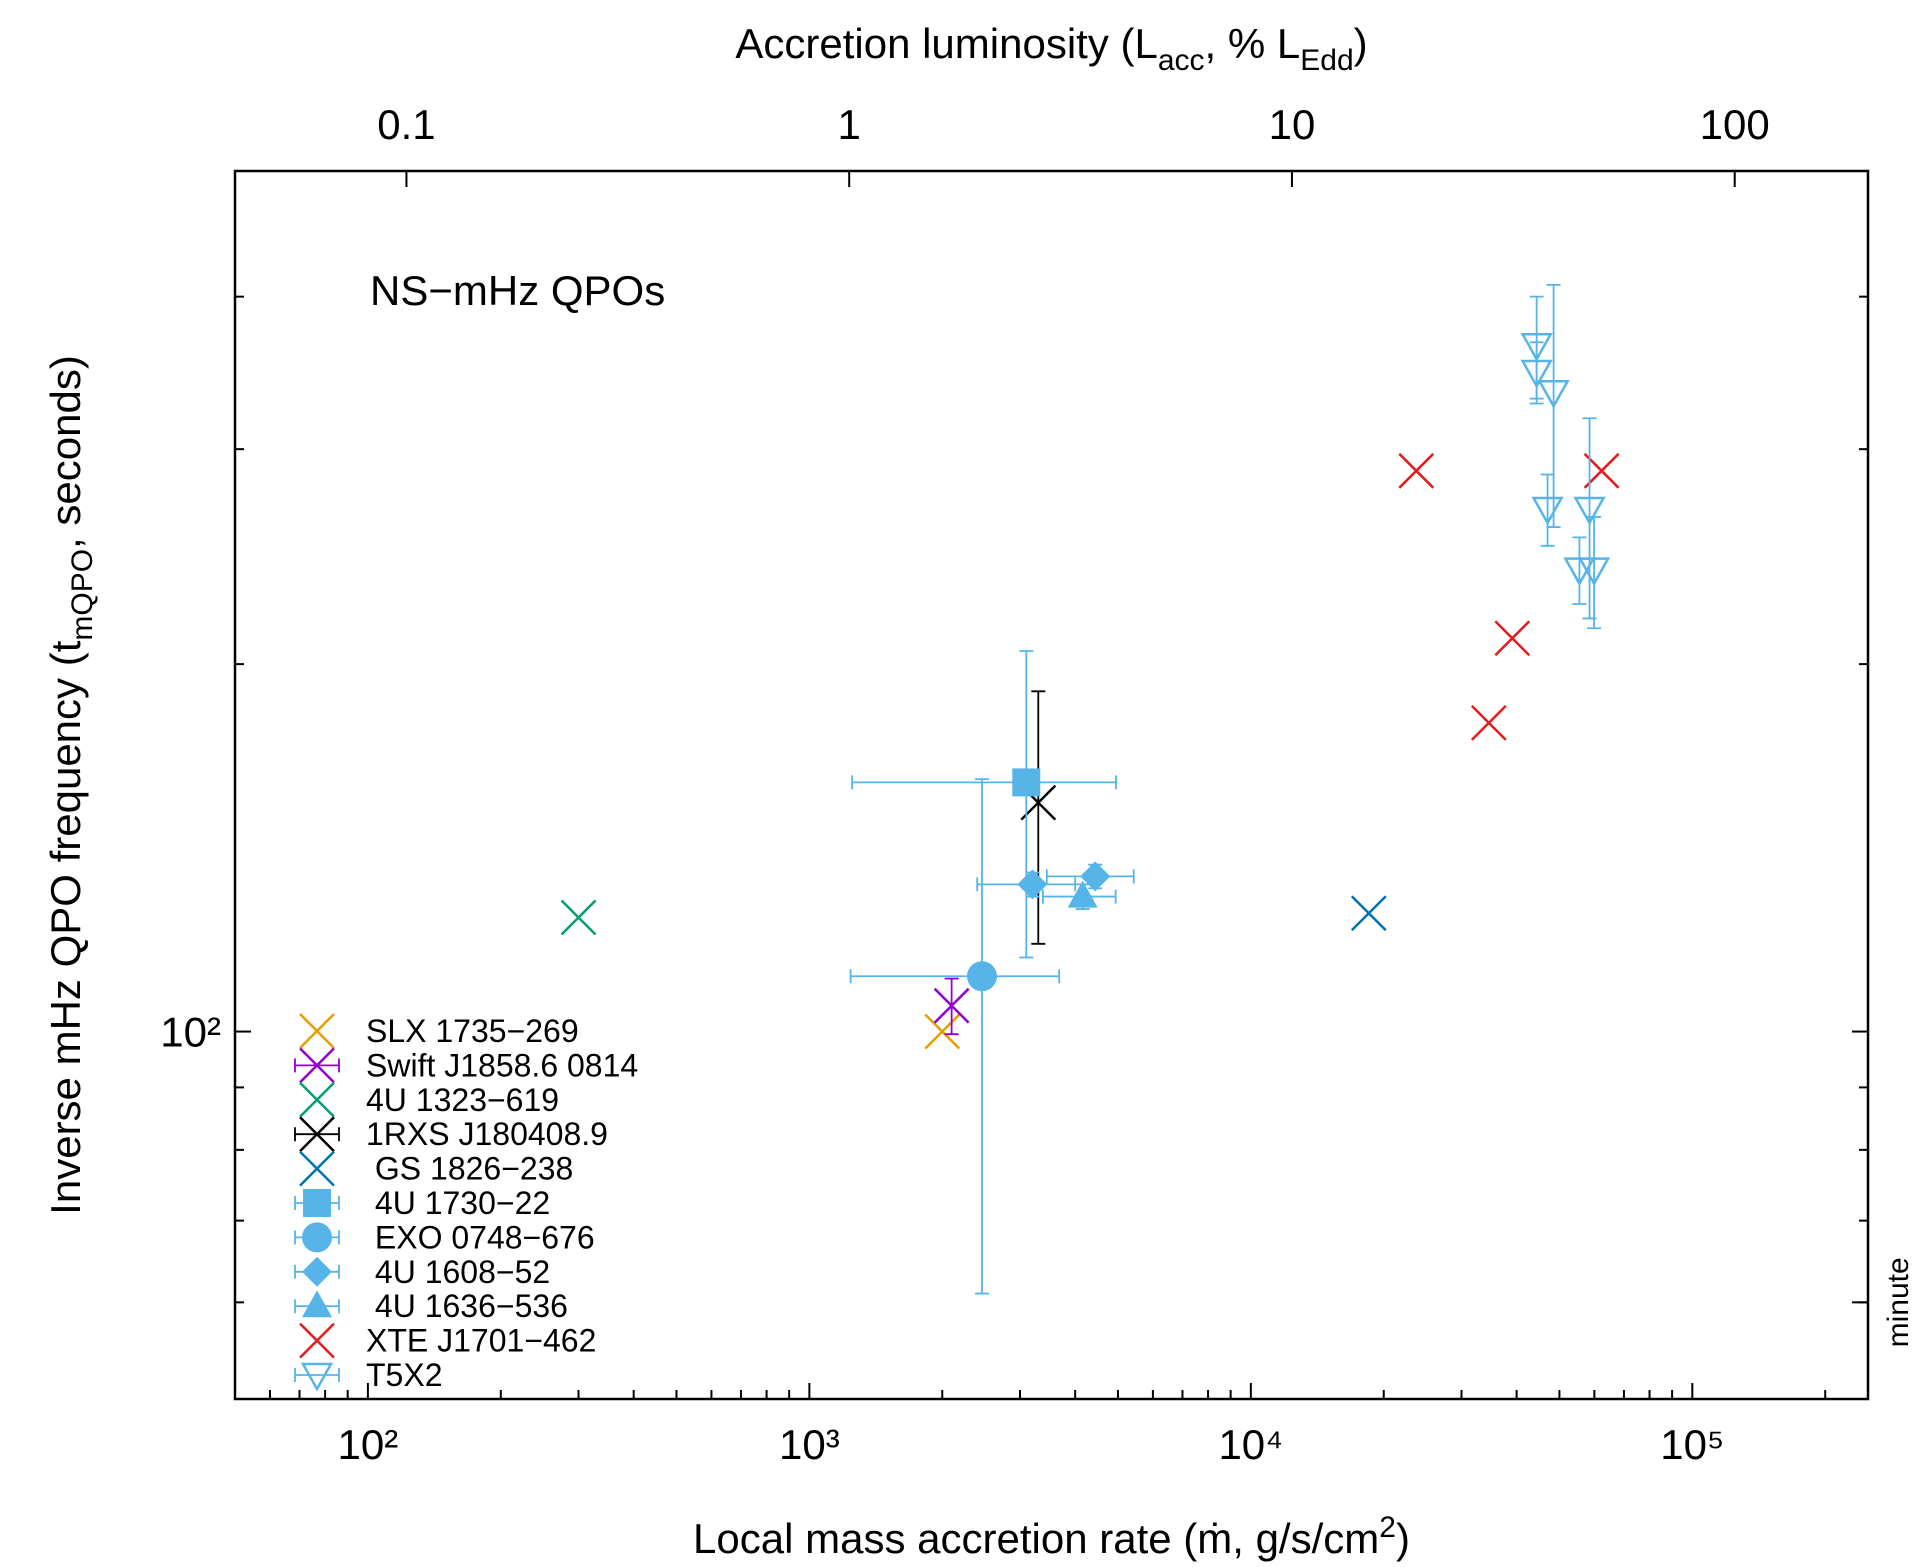 This screenshot has width=1920, height=1567. I want to click on legend-label: XTE J1701−462, so click(481, 1341).